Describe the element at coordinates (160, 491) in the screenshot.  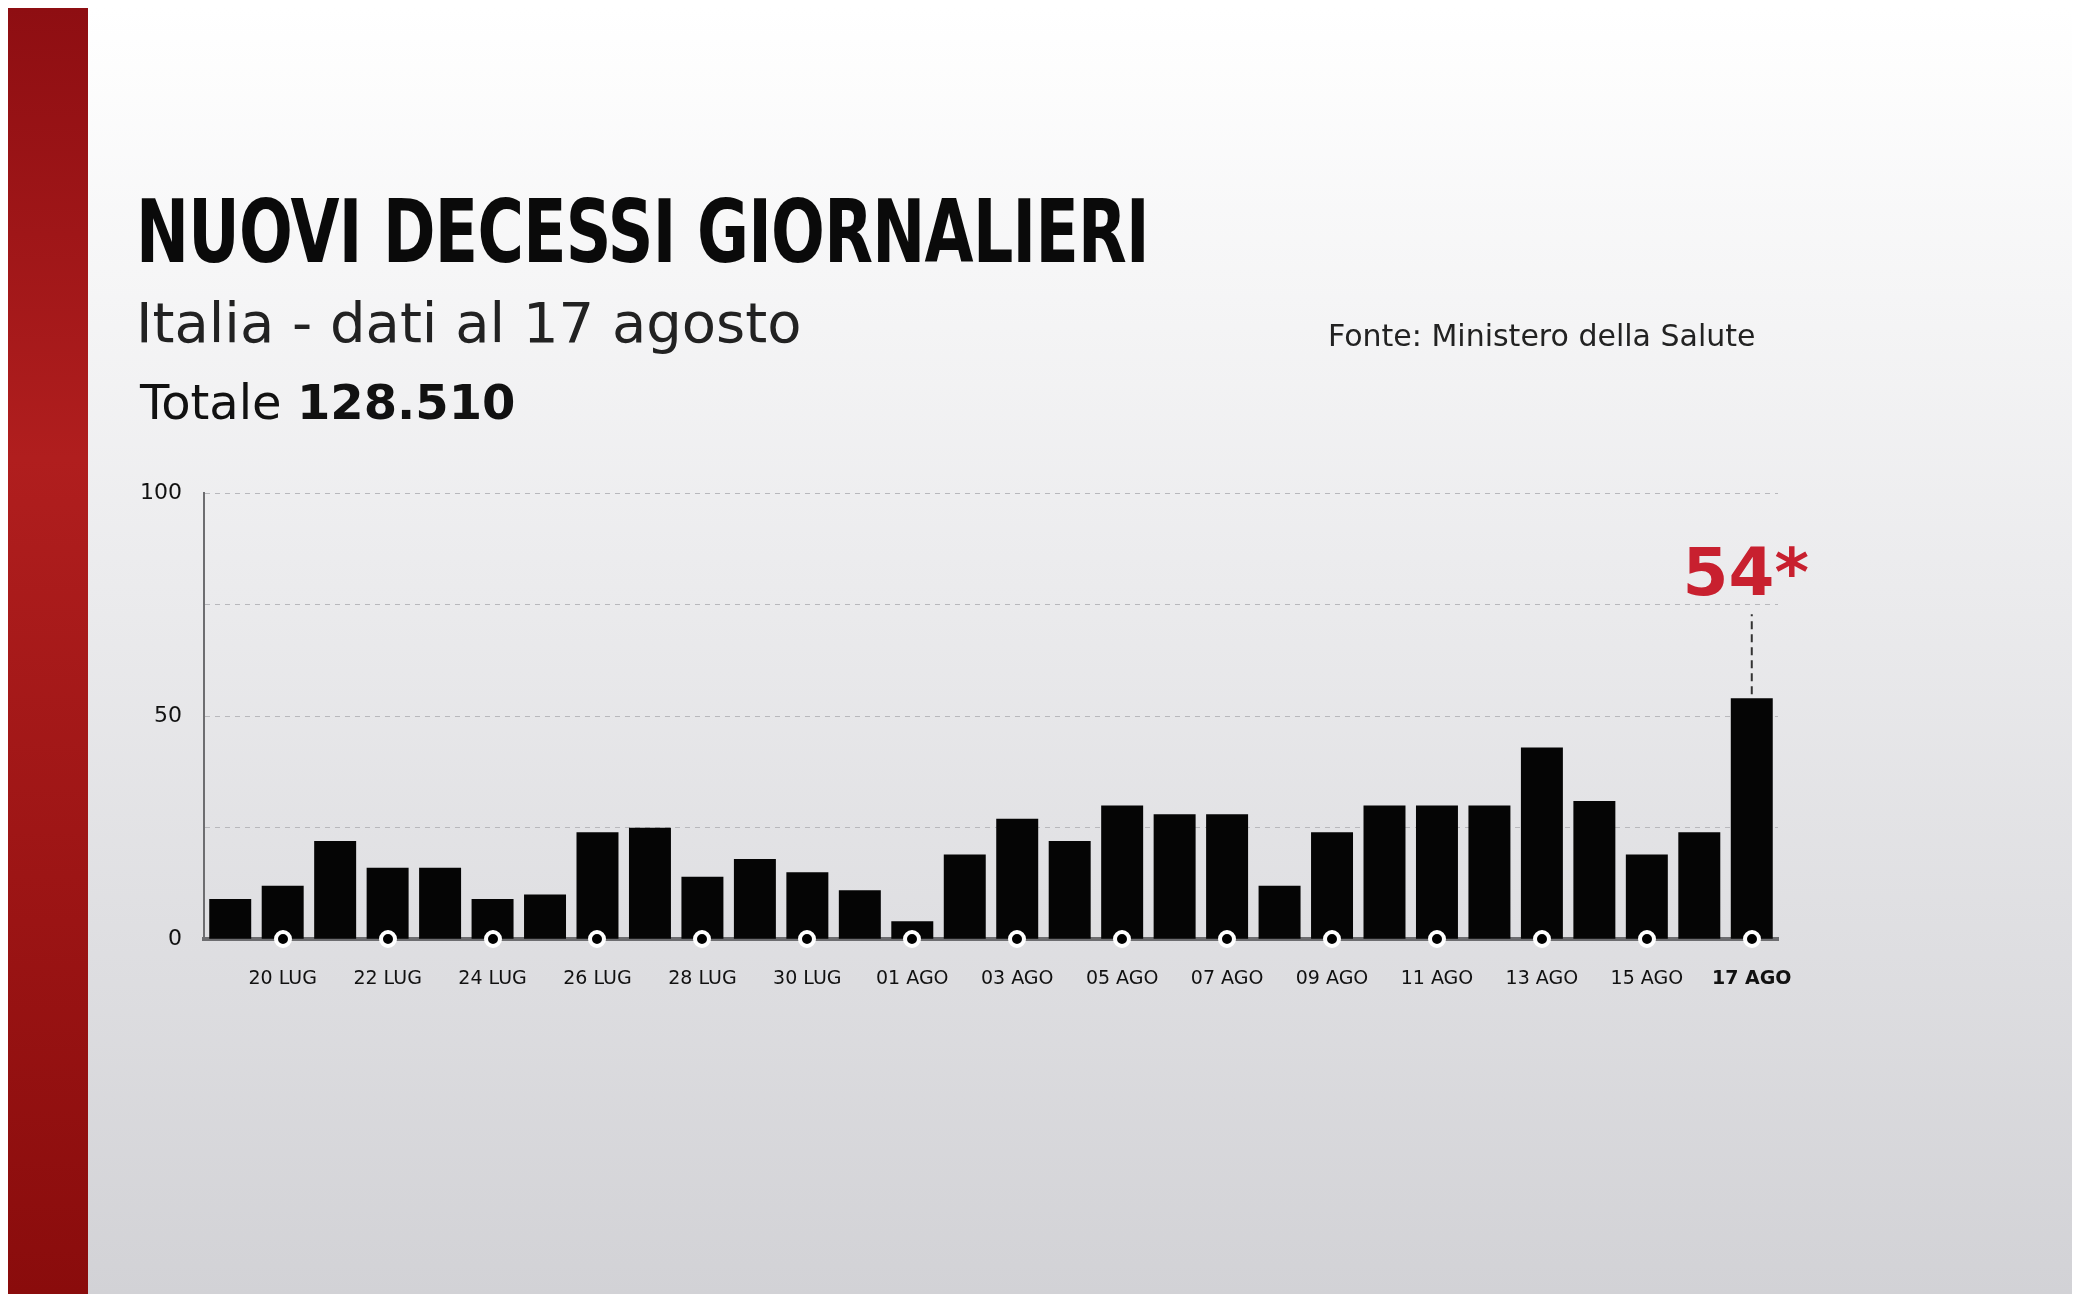
I see `y-tick-label: 100` at that location.